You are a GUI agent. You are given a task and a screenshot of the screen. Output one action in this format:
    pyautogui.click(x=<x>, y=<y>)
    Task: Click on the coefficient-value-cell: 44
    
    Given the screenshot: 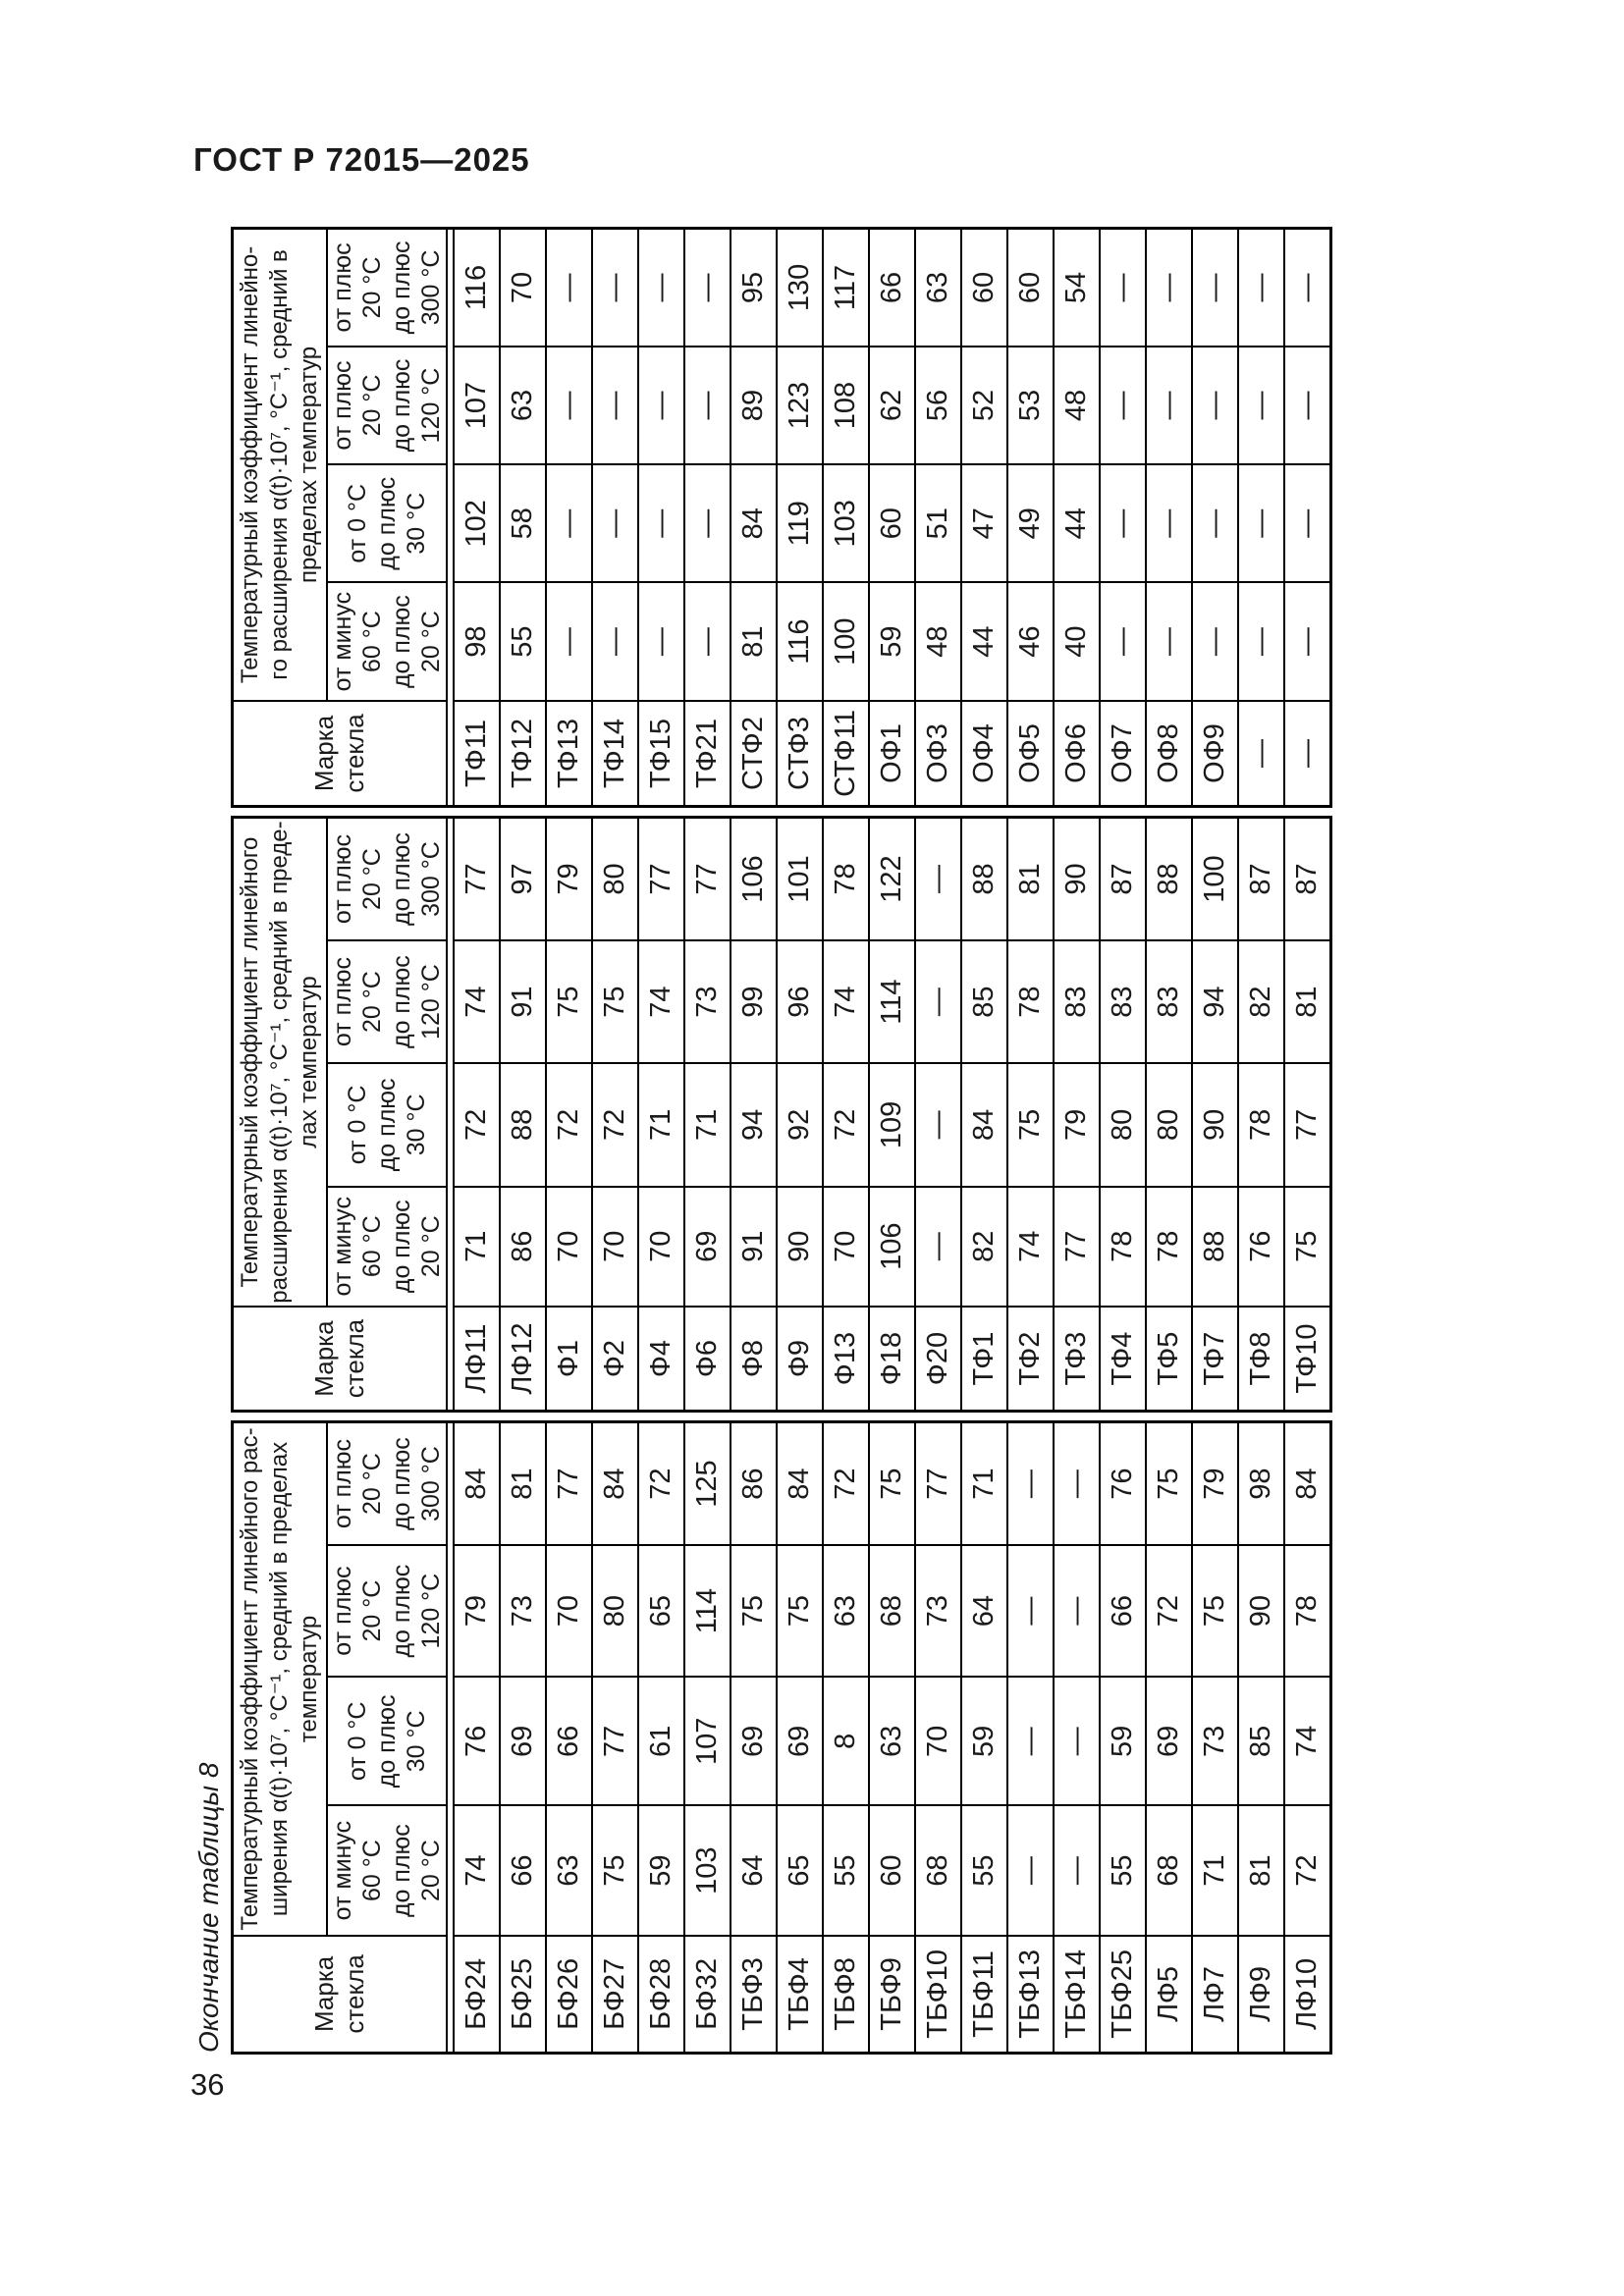 What is the action you would take?
    pyautogui.click(x=984, y=641)
    